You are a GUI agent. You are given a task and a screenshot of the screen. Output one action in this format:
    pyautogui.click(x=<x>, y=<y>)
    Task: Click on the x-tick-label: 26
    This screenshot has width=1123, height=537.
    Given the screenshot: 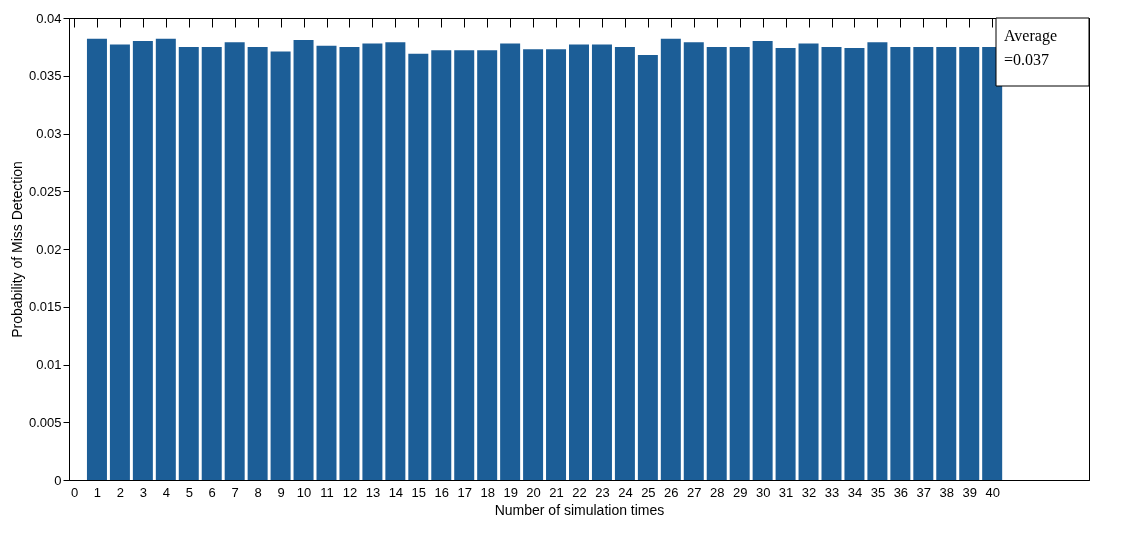 What is the action you would take?
    pyautogui.click(x=671, y=492)
    